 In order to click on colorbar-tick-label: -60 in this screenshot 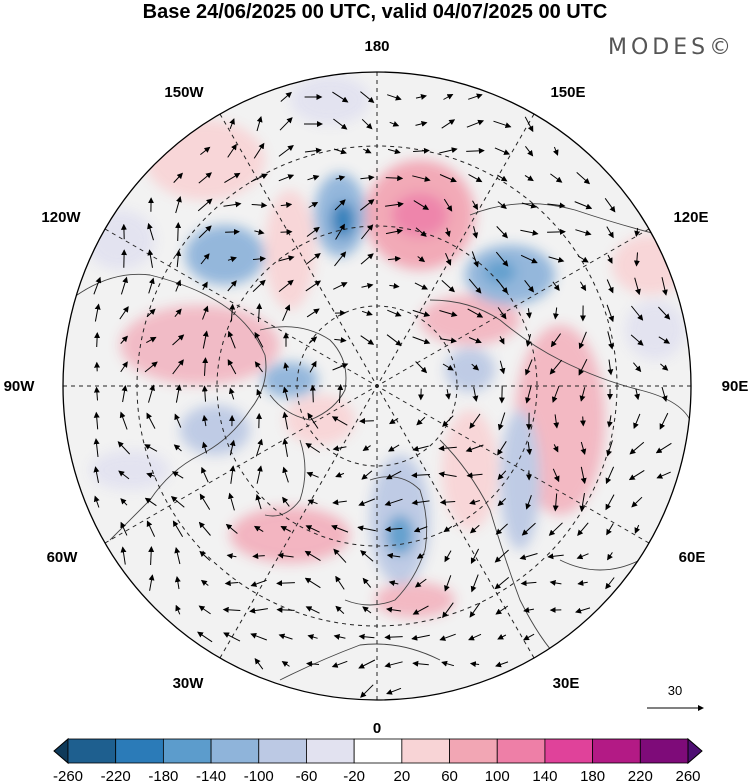, I will do `click(307, 775)`.